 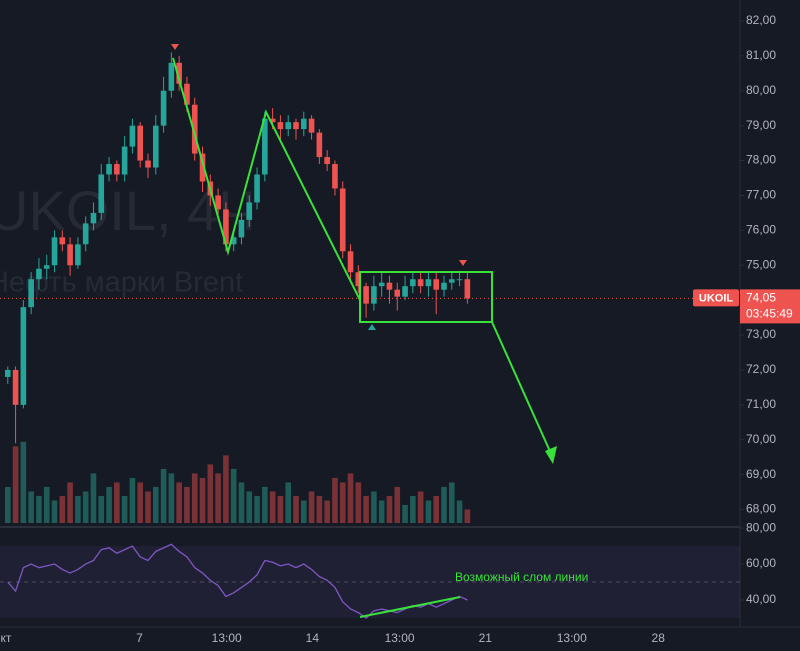 I want to click on watermark: UKOIL, 4Ч, so click(x=128, y=210).